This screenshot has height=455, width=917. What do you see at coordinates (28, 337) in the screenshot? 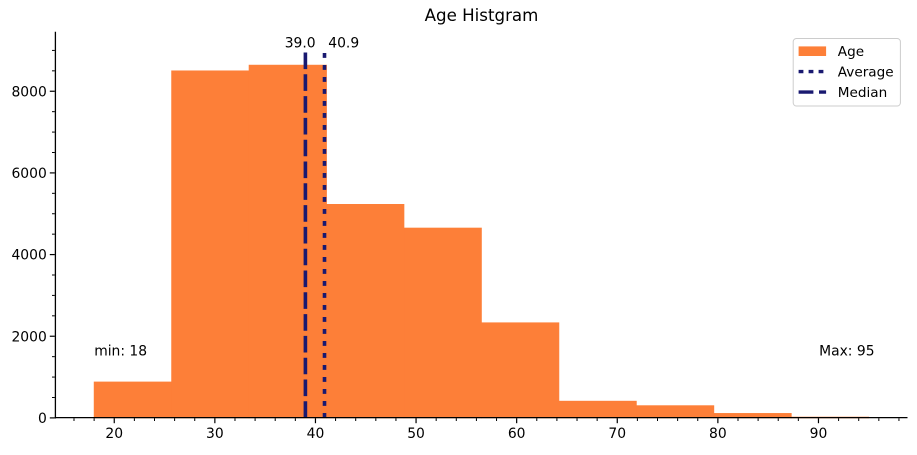
I see `y-tick-label: 2000` at bounding box center [28, 337].